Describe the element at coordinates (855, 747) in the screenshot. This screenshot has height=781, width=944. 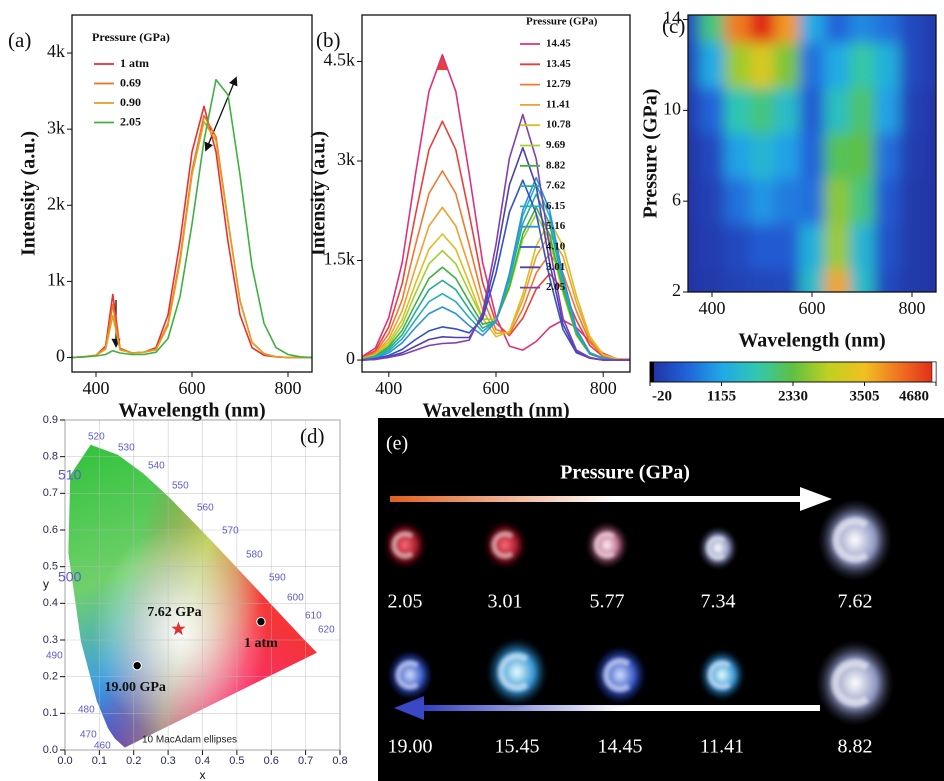
I see `pressure-label: 8.82` at that location.